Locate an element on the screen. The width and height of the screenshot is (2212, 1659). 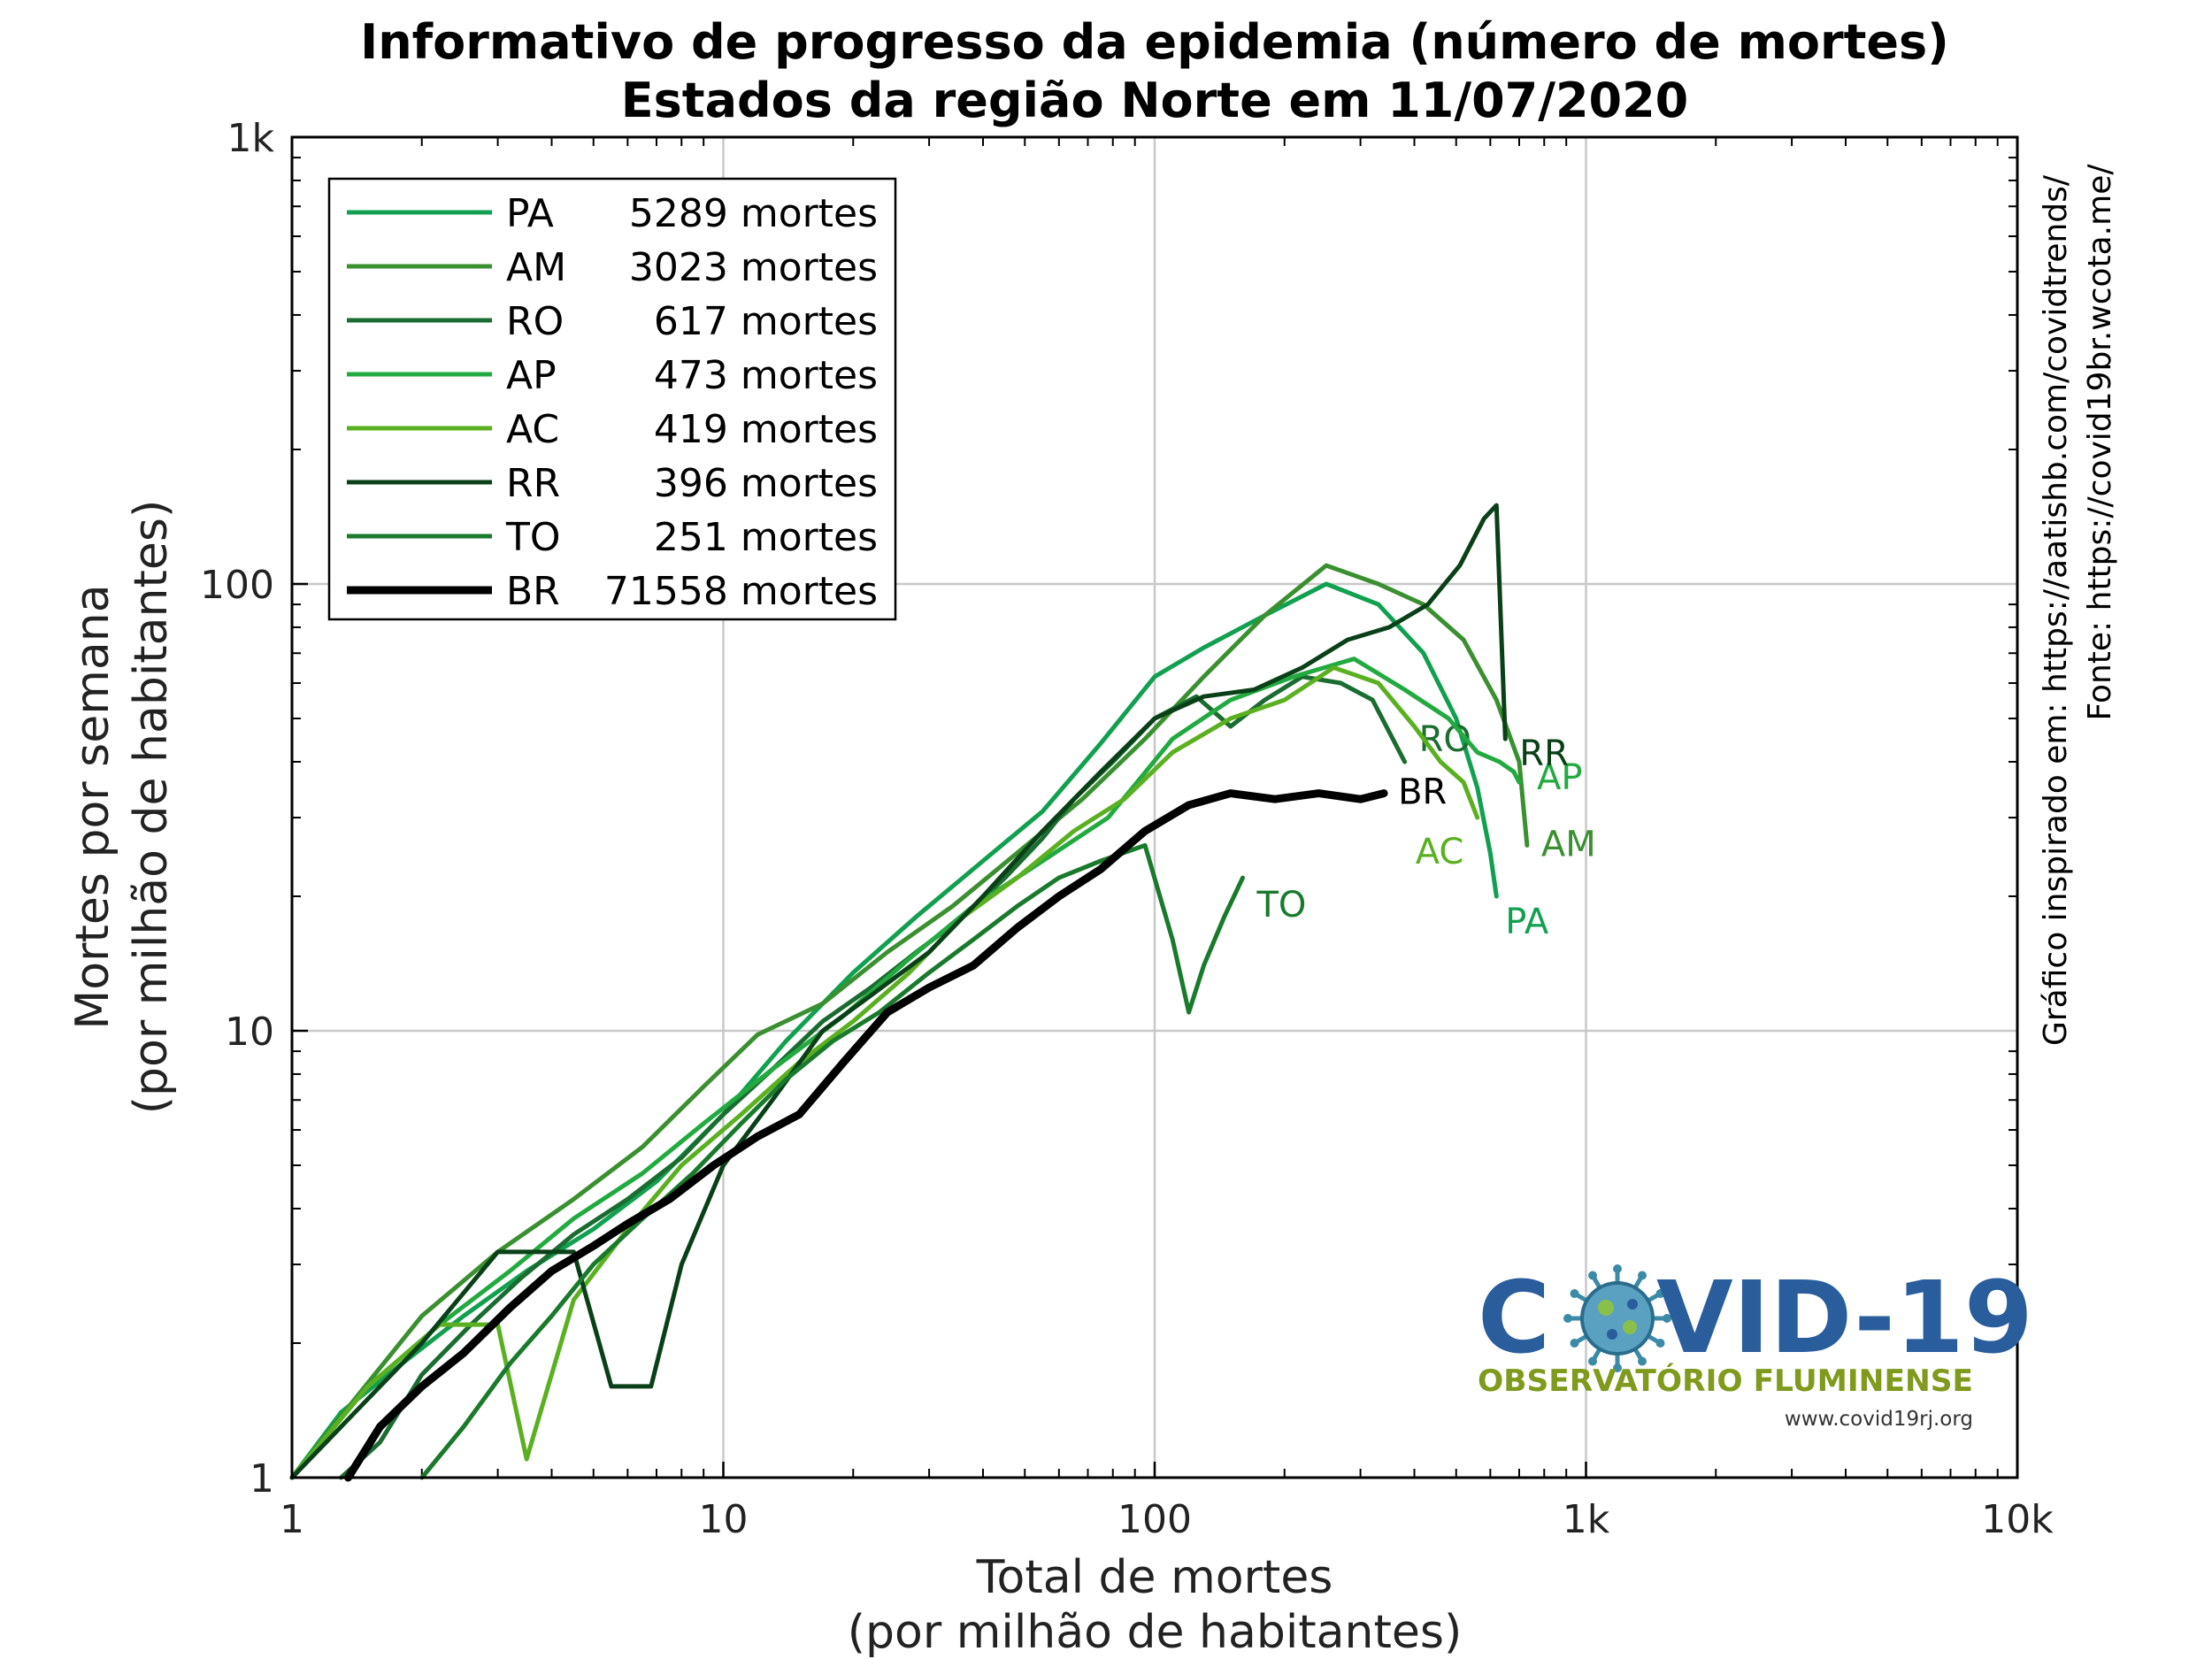
legend-deaths-ro: 617 mortes is located at coordinates (766, 322).